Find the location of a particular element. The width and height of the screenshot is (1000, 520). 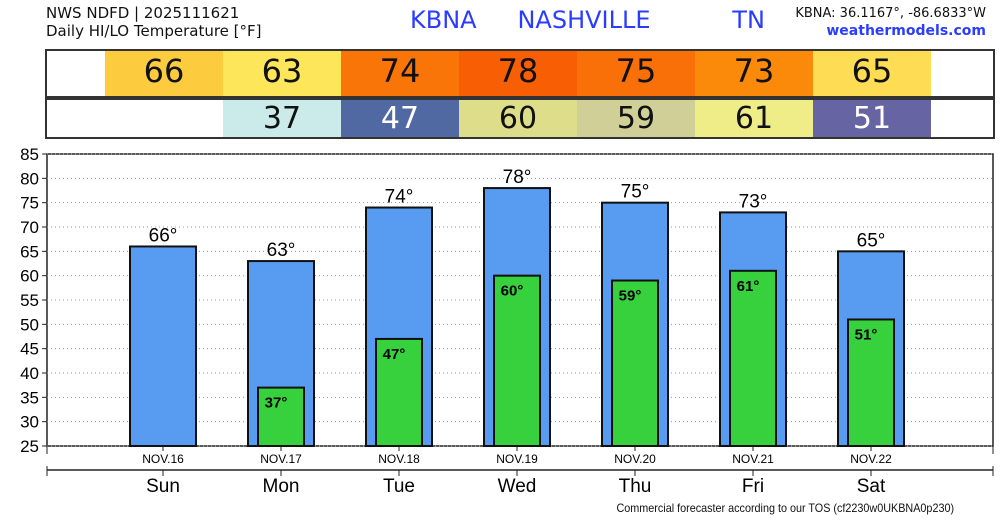

low-temp-row: 37 47 60 59 61 51 is located at coordinates (520, 118).